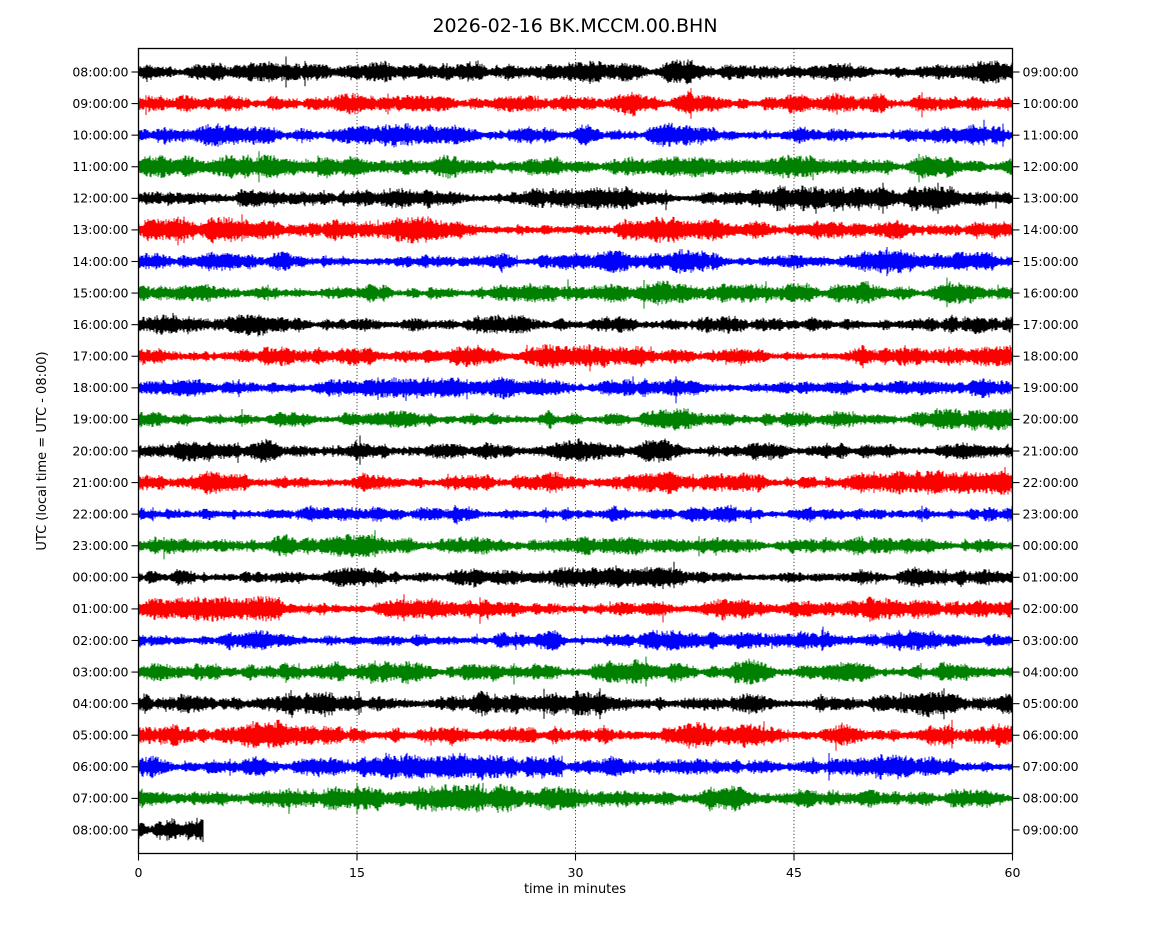  What do you see at coordinates (100, 766) in the screenshot?
I see `left-tick-label: 06:00:00` at bounding box center [100, 766].